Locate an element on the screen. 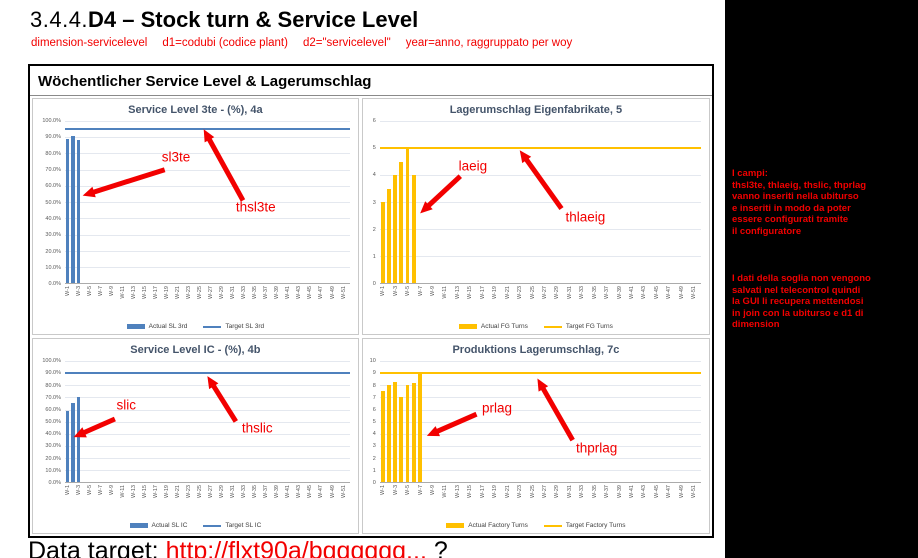 The height and width of the screenshot is (558, 918). x-tick: W-51 is located at coordinates (695, 501).